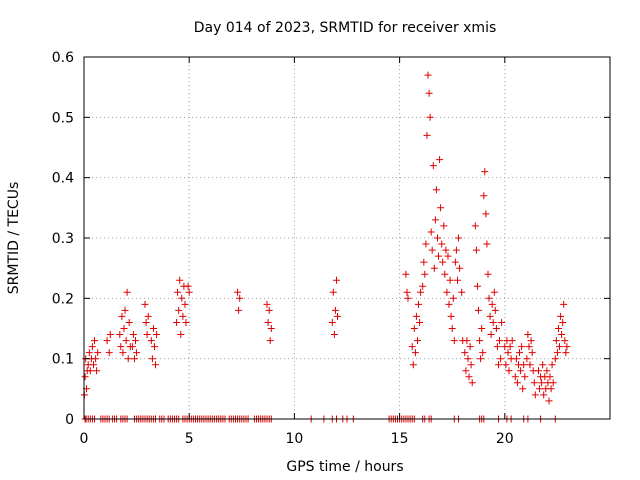  Describe the element at coordinates (63, 239) in the screenshot. I see `y-tick-label: 0.3` at that location.